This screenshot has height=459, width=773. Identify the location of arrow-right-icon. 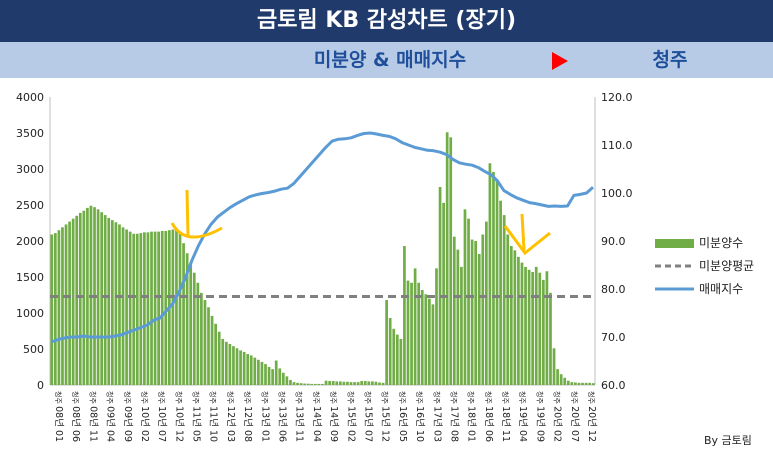
(560, 61).